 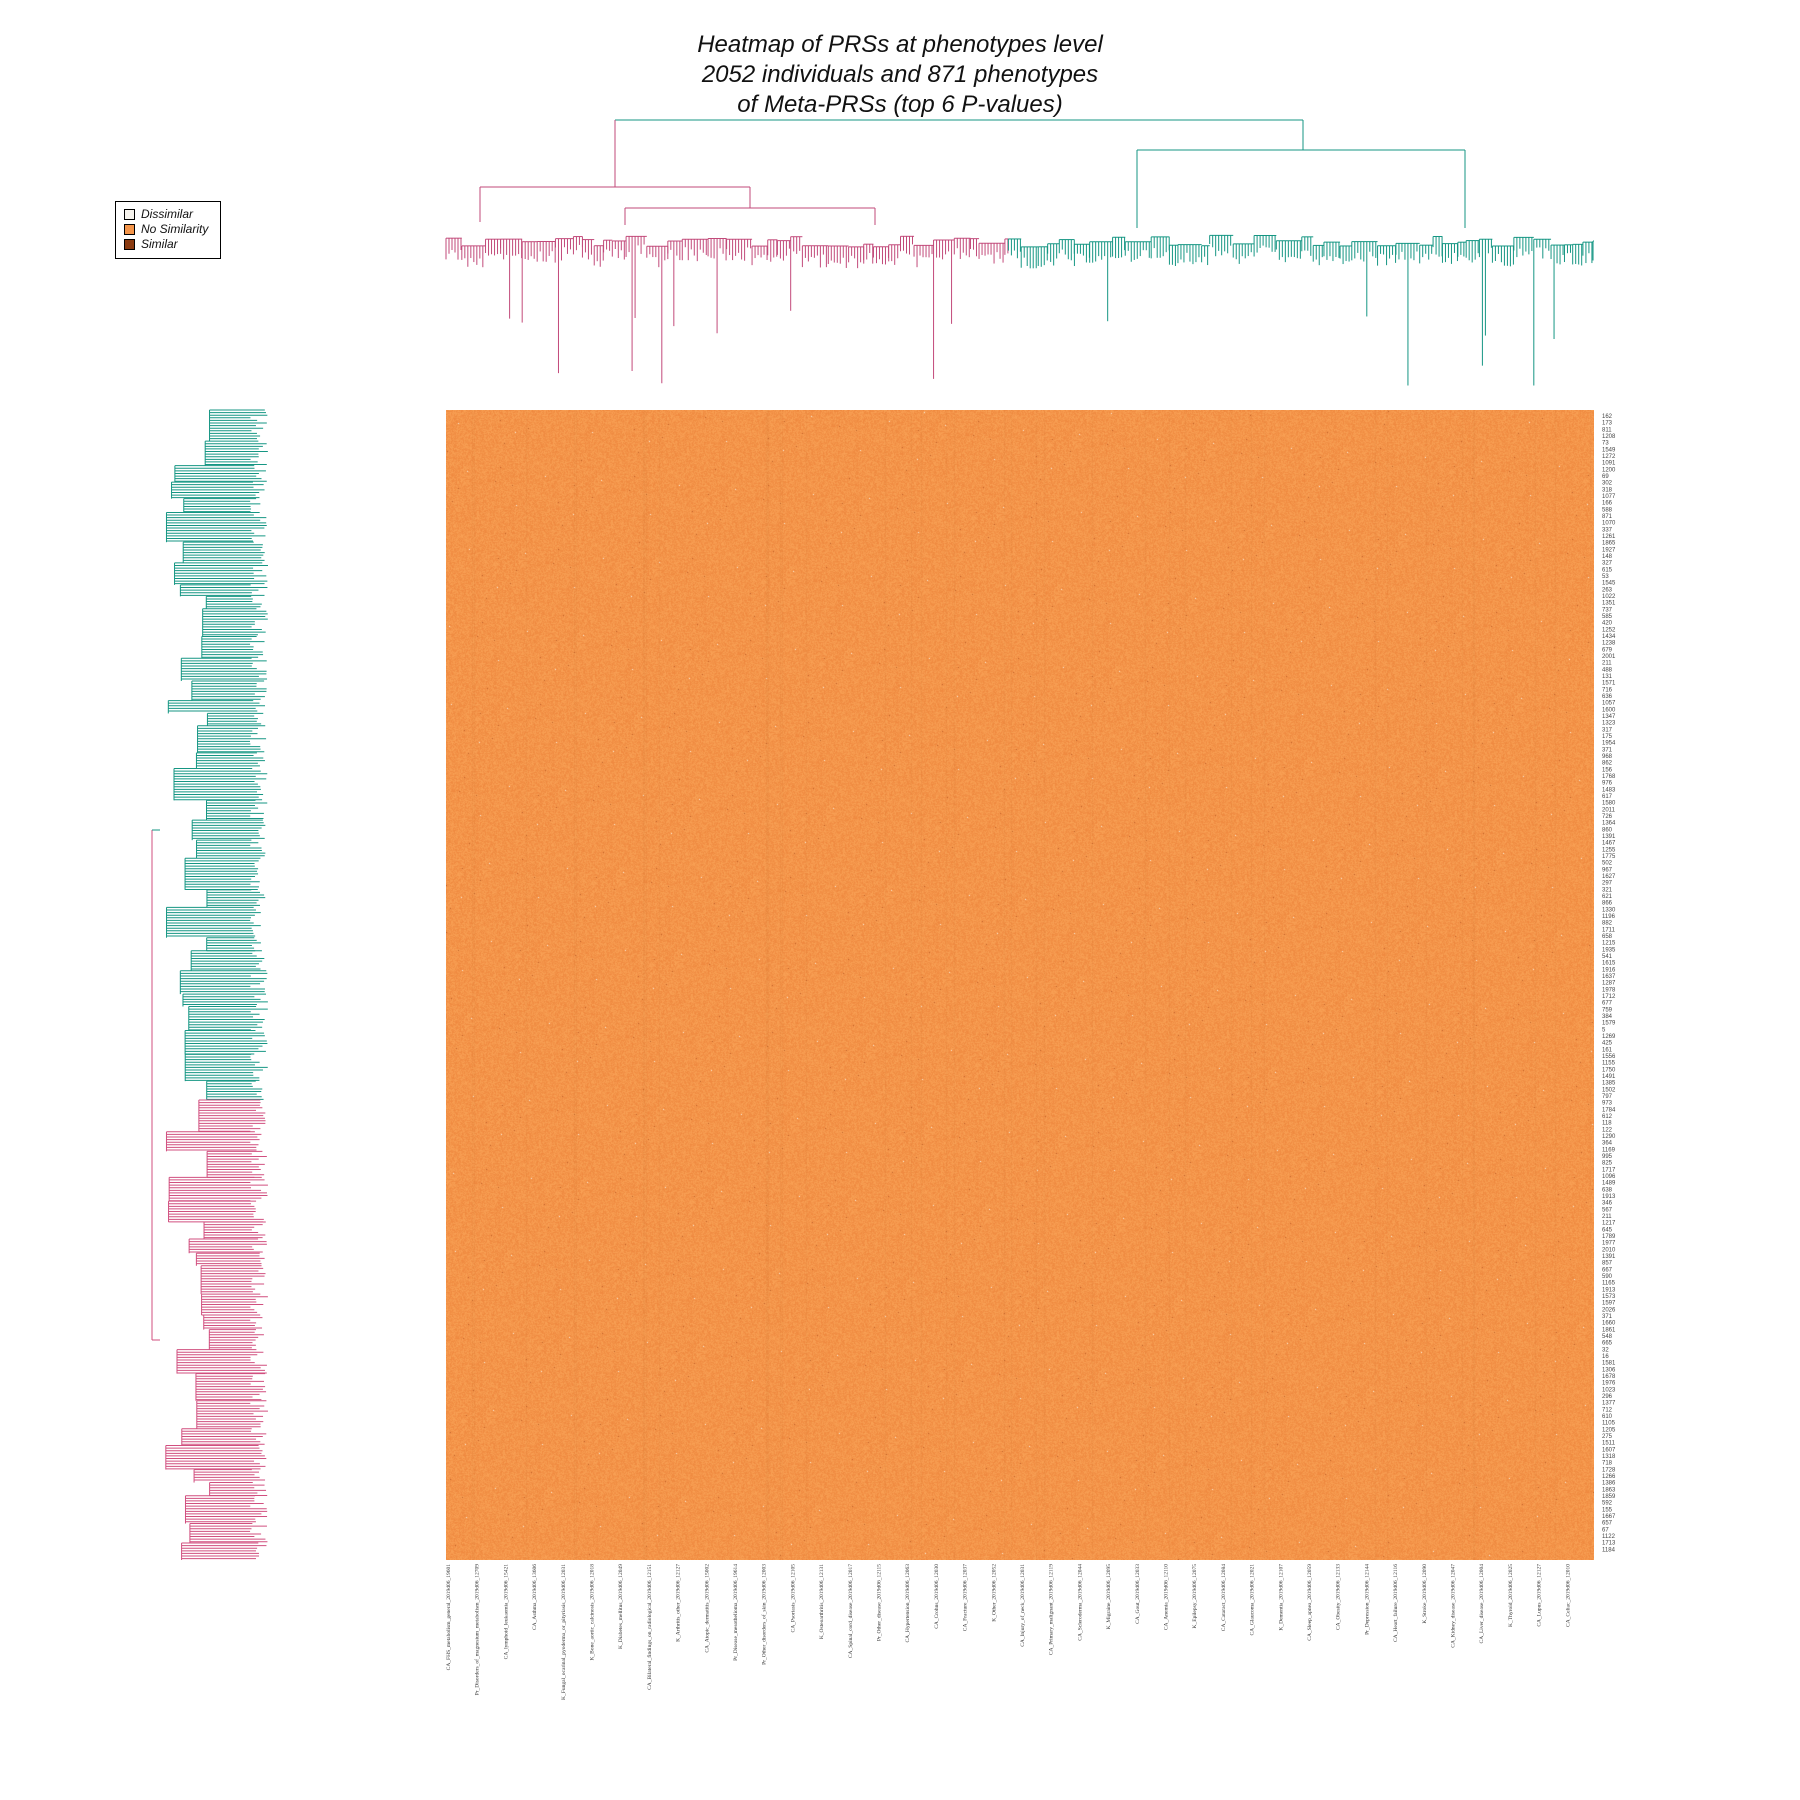 What do you see at coordinates (159, 244) in the screenshot?
I see `legend-label-similar: Similar` at bounding box center [159, 244].